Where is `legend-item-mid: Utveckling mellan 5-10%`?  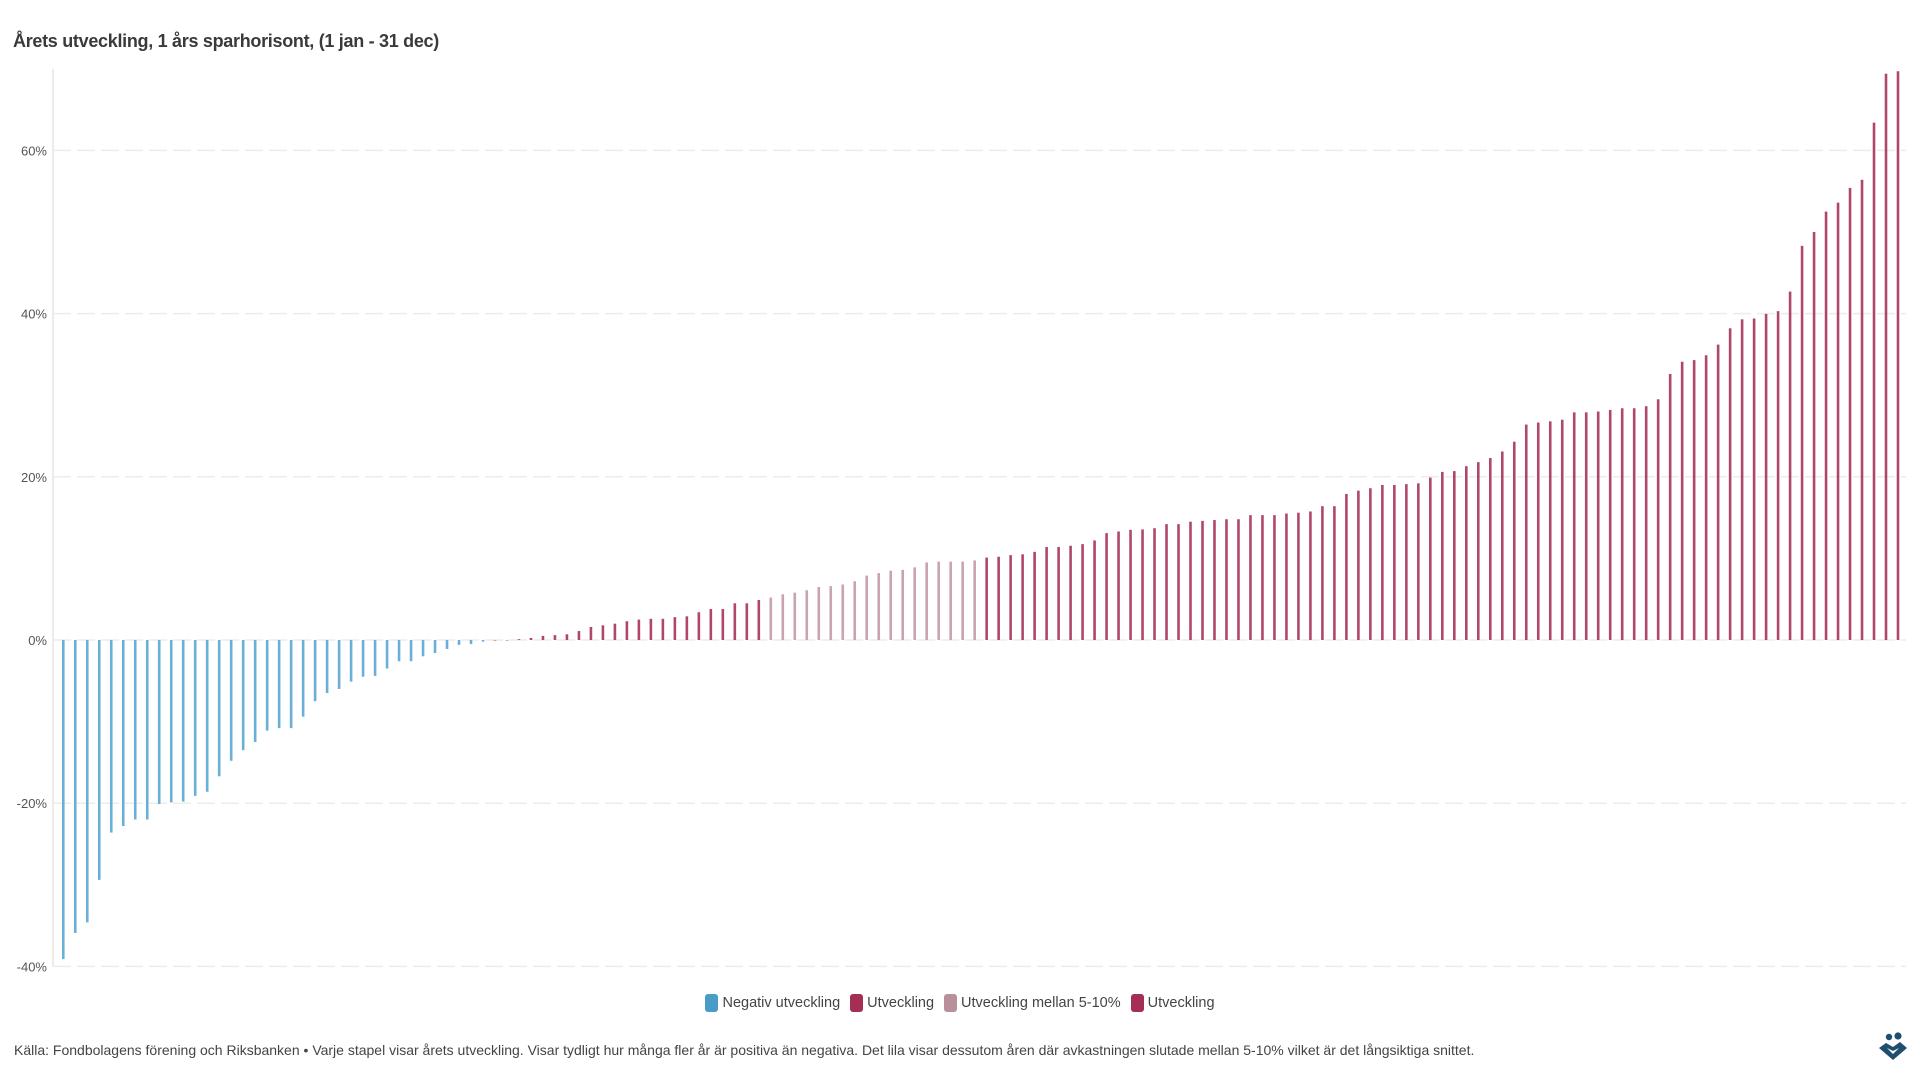
legend-item-mid: Utveckling mellan 5-10% is located at coordinates (1032, 1003).